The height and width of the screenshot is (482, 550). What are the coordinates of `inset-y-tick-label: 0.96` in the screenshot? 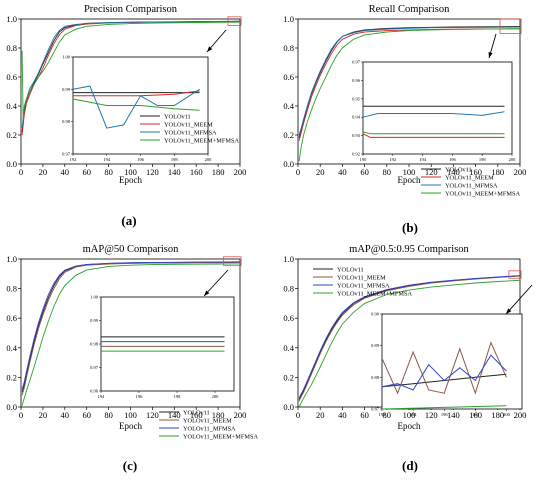 It's located at (94, 391).